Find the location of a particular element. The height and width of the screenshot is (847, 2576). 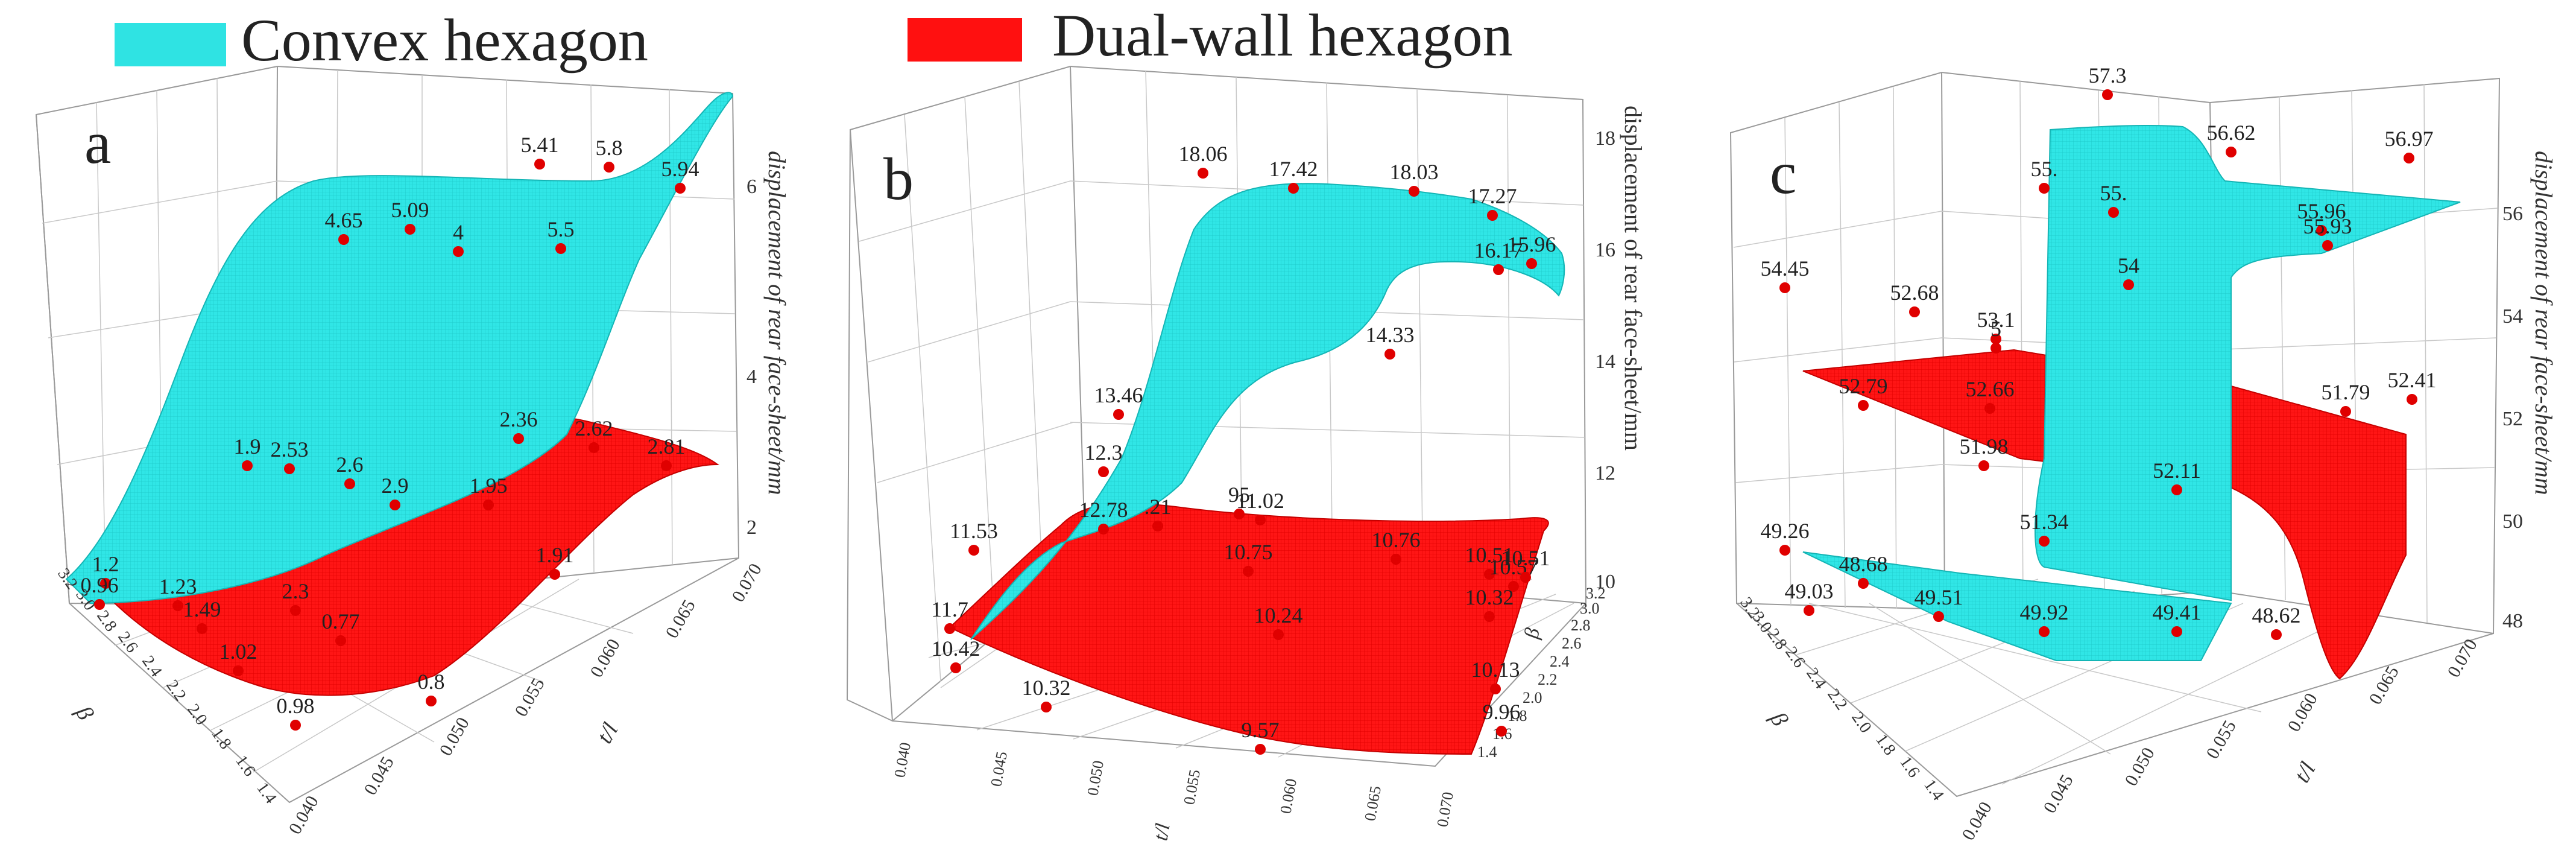

panel-b-y-tick: 2.2 is located at coordinates (1548, 680).